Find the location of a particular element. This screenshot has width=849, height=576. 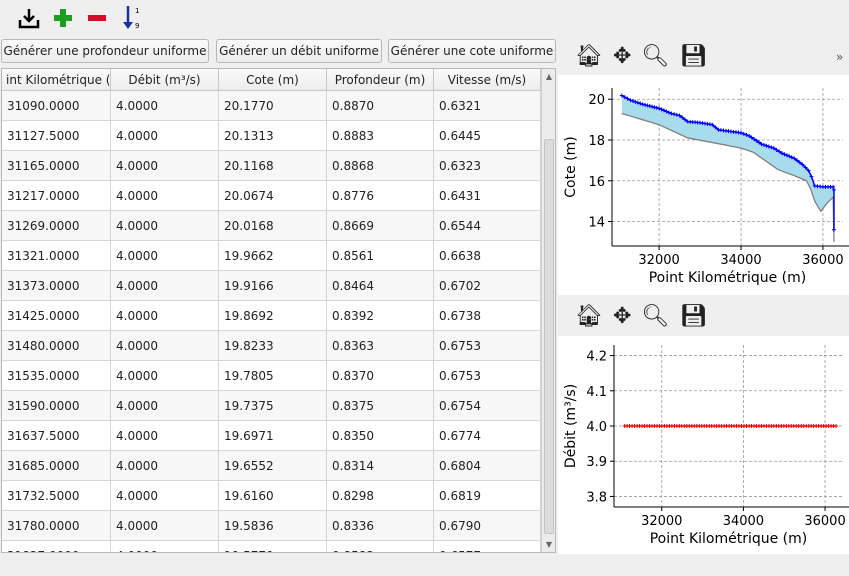

table-row: 31127.5000 4.0000 20.1313 0.8883 0.6445 is located at coordinates (271, 136).